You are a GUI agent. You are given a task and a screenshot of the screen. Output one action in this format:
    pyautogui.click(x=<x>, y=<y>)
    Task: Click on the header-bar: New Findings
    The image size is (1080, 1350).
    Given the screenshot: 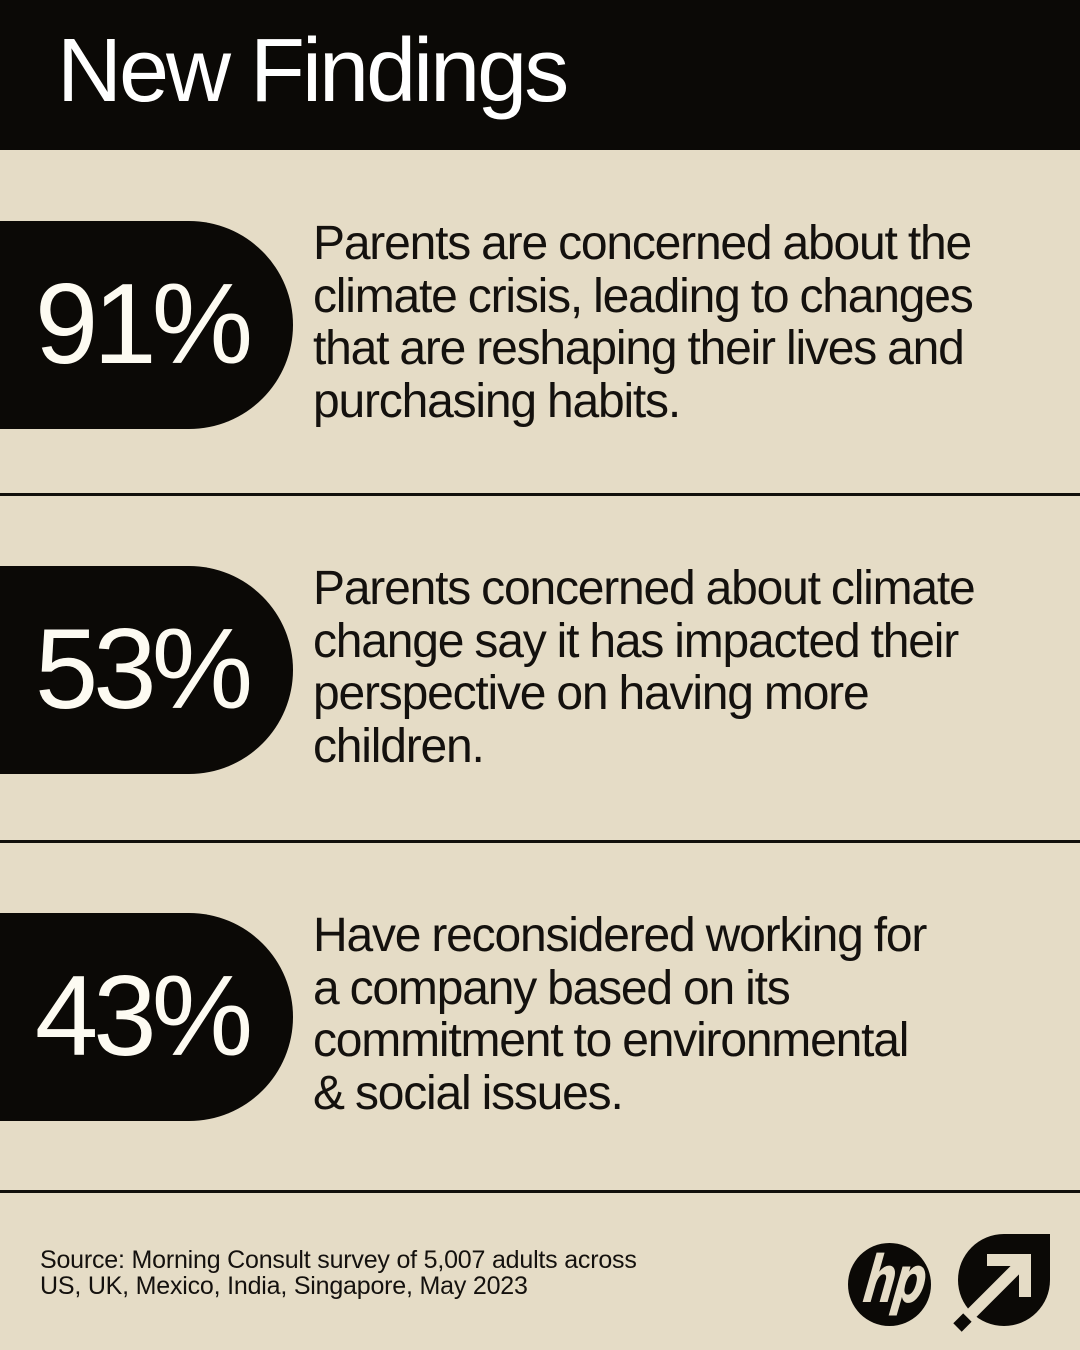 What is the action you would take?
    pyautogui.click(x=540, y=75)
    